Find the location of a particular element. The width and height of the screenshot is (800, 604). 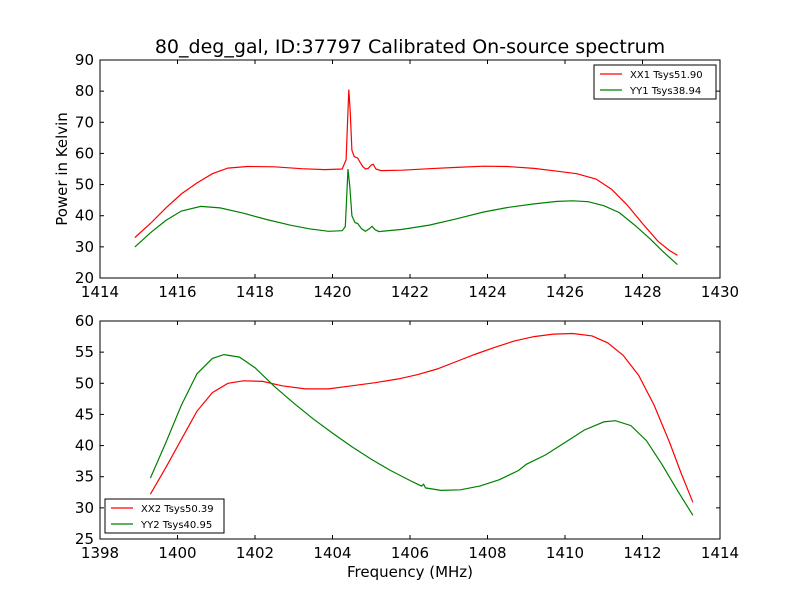

legend-label: YY2 Tsys40.95 is located at coordinates (176, 525).